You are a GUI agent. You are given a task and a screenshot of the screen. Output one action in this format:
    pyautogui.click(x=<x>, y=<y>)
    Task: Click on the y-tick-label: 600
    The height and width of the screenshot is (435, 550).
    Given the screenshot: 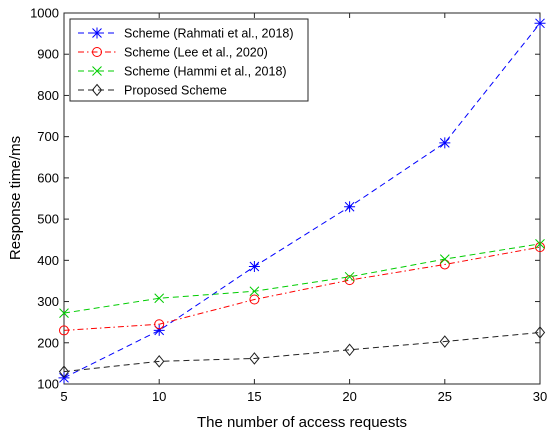 What is the action you would take?
    pyautogui.click(x=48, y=177)
    